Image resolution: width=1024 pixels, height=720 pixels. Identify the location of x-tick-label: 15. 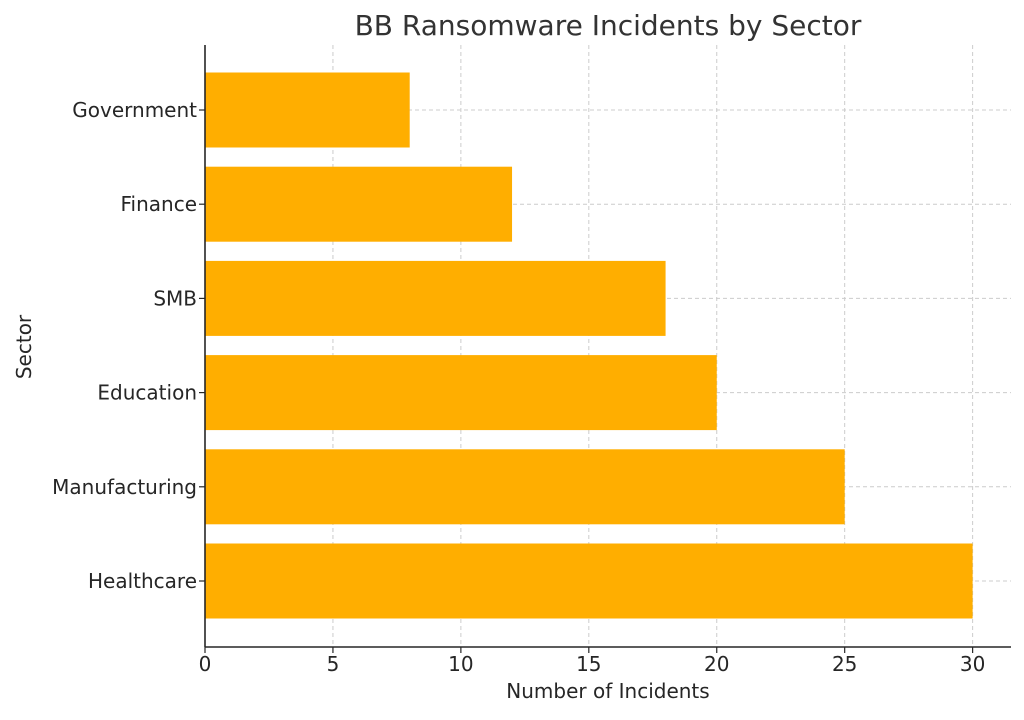
(588, 664).